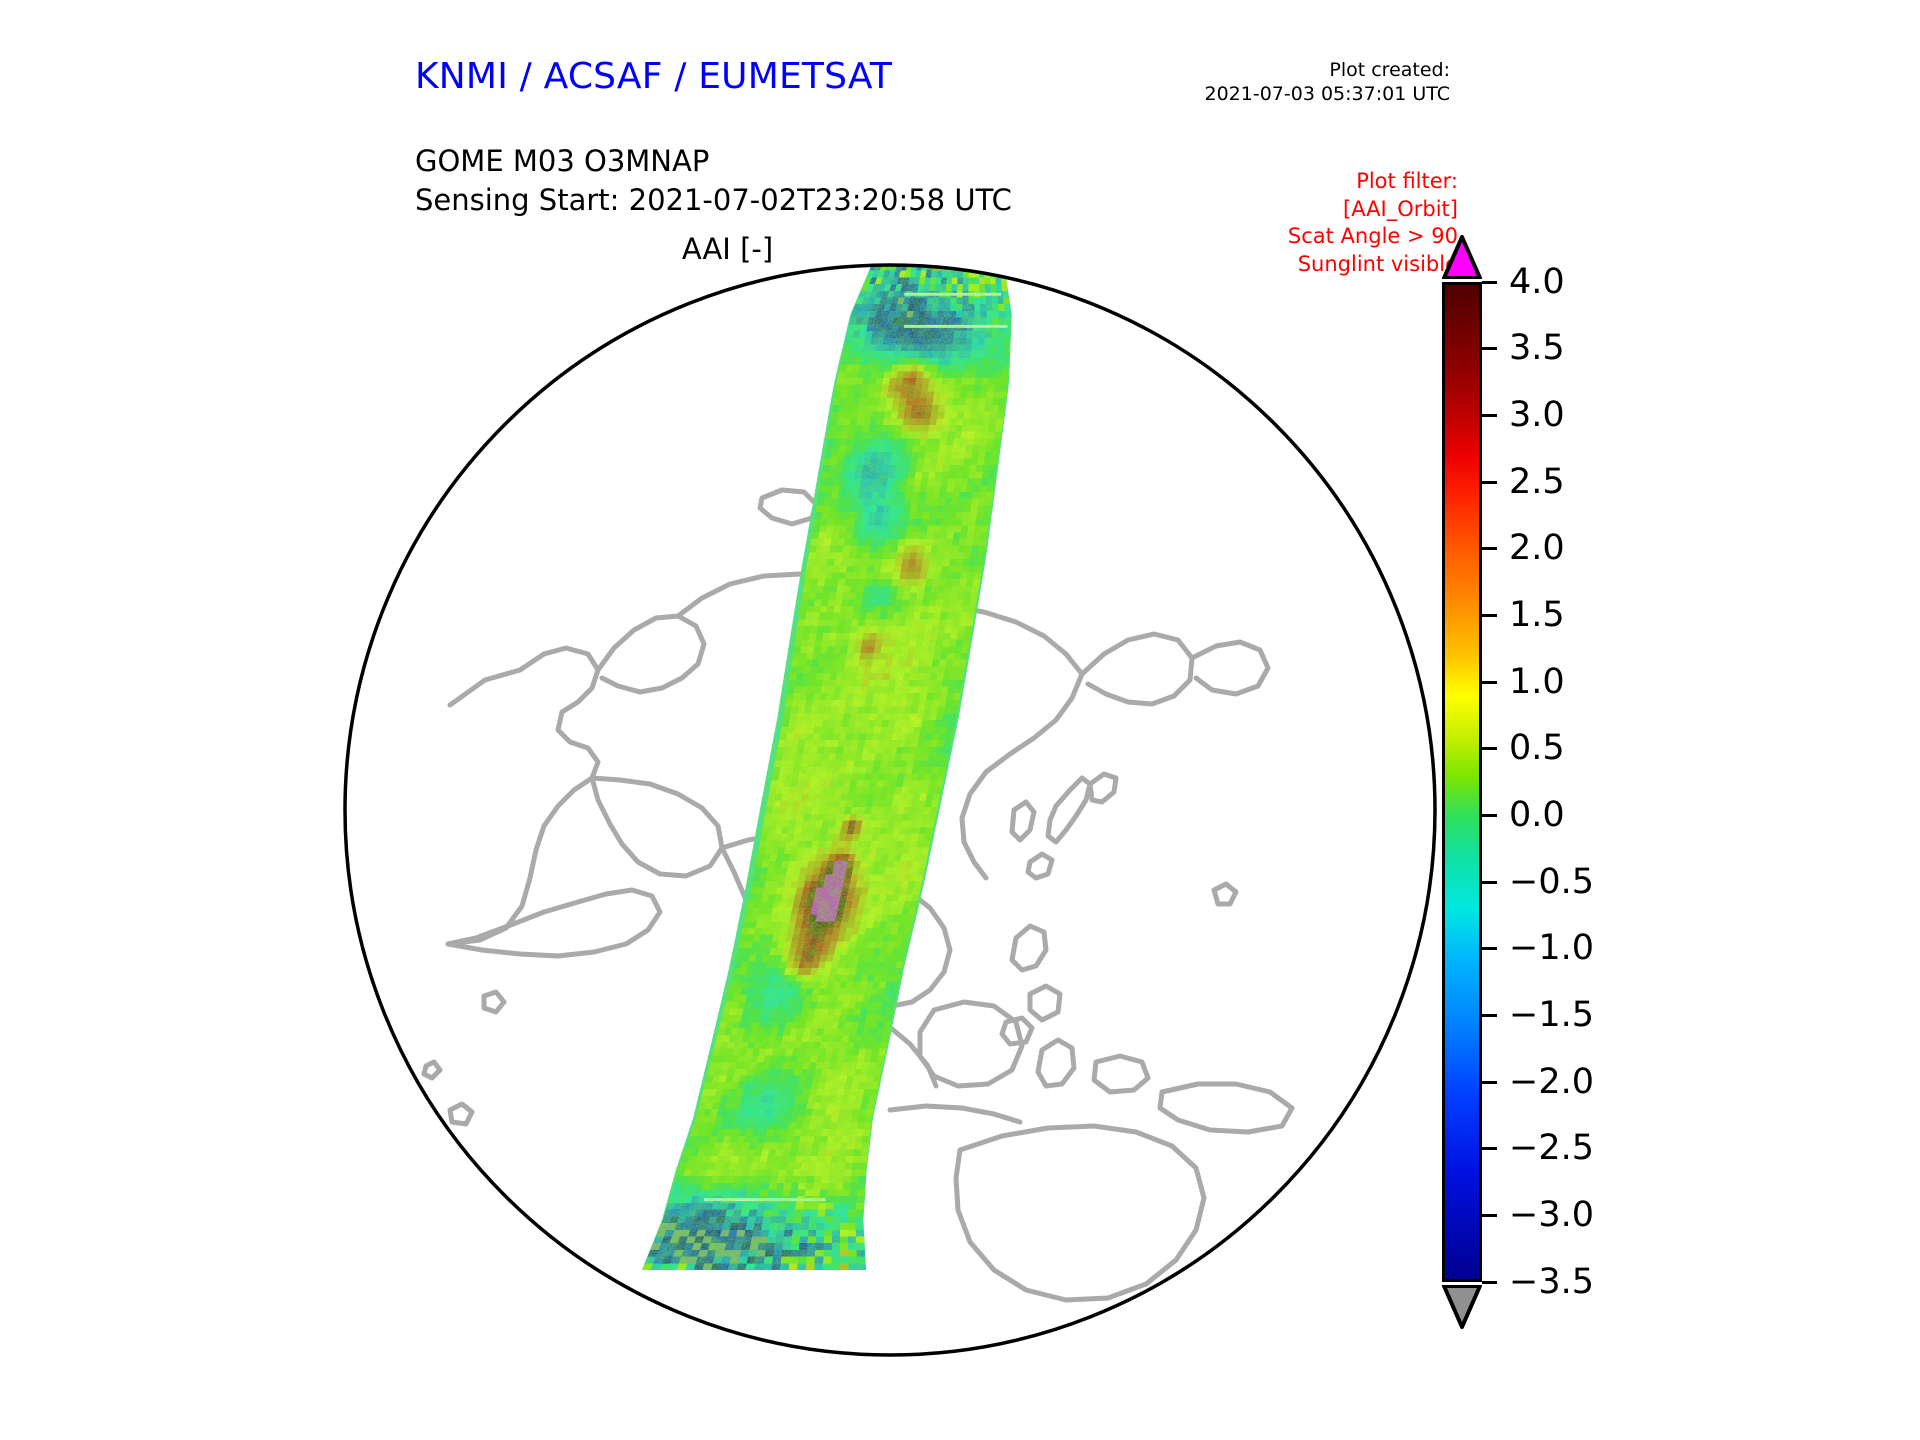  I want to click on colorbar-tick-label: 3.0, so click(1537, 414).